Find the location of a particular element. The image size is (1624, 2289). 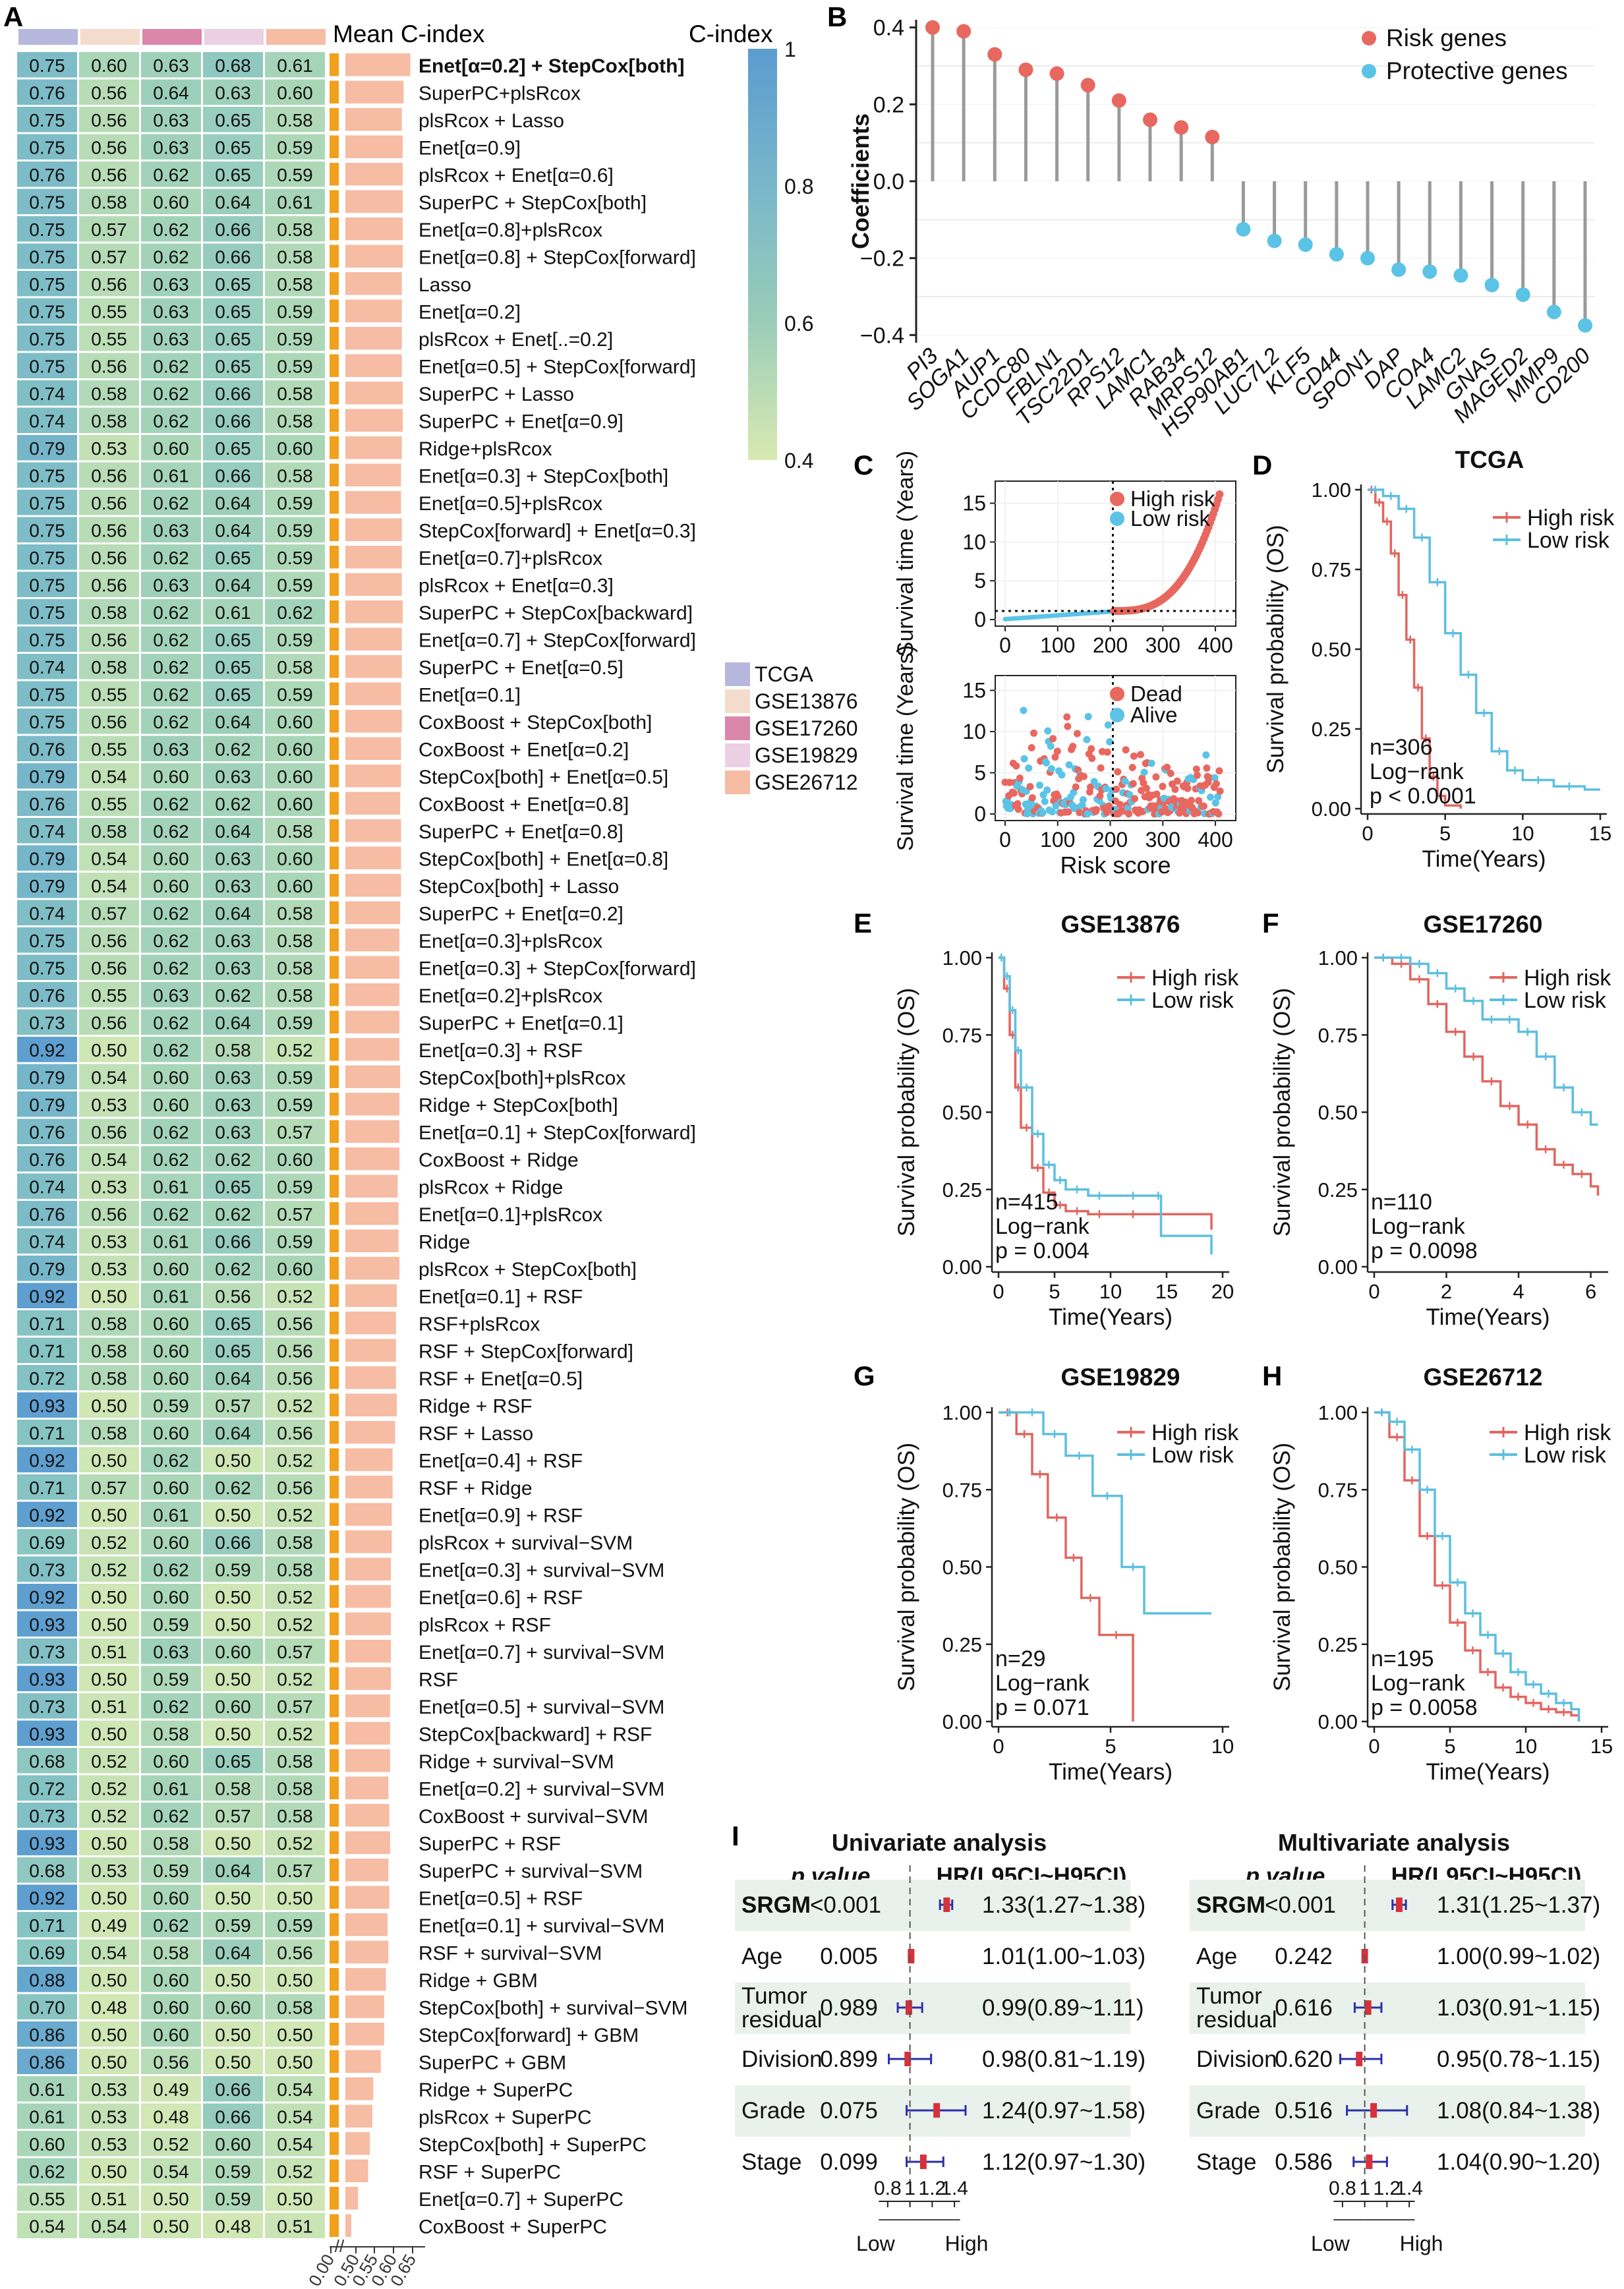

heatmap-cell-value: 0.48 is located at coordinates (171, 2116).